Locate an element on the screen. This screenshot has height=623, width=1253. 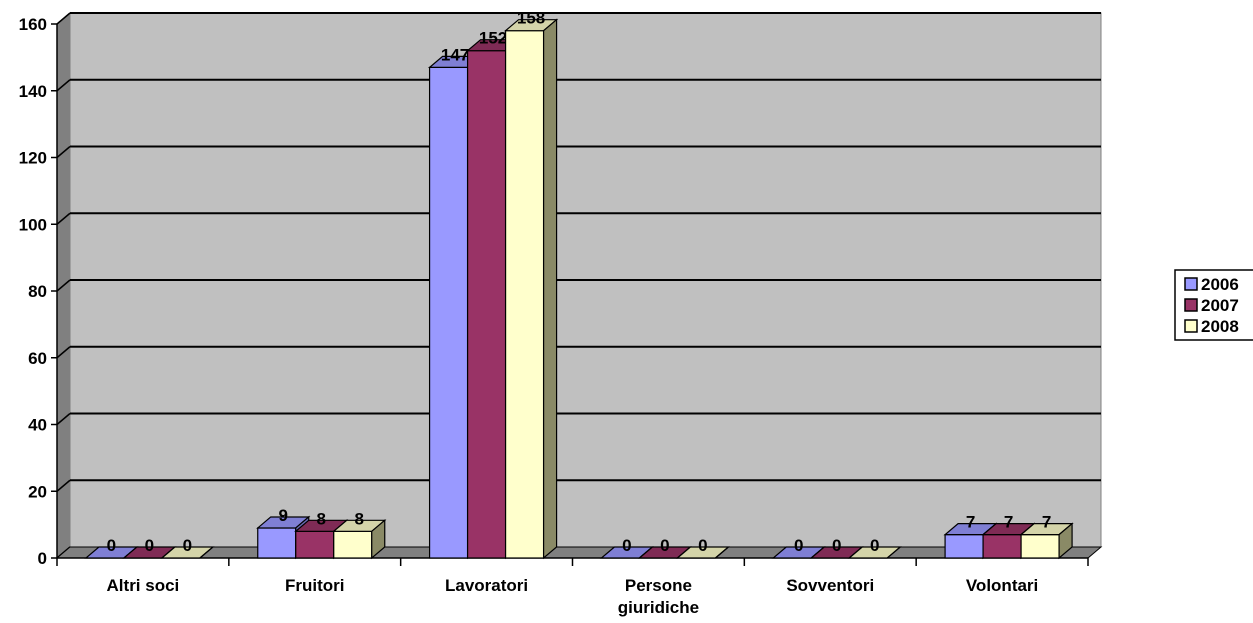
y-tick-label: 40 is located at coordinates (37, 425).